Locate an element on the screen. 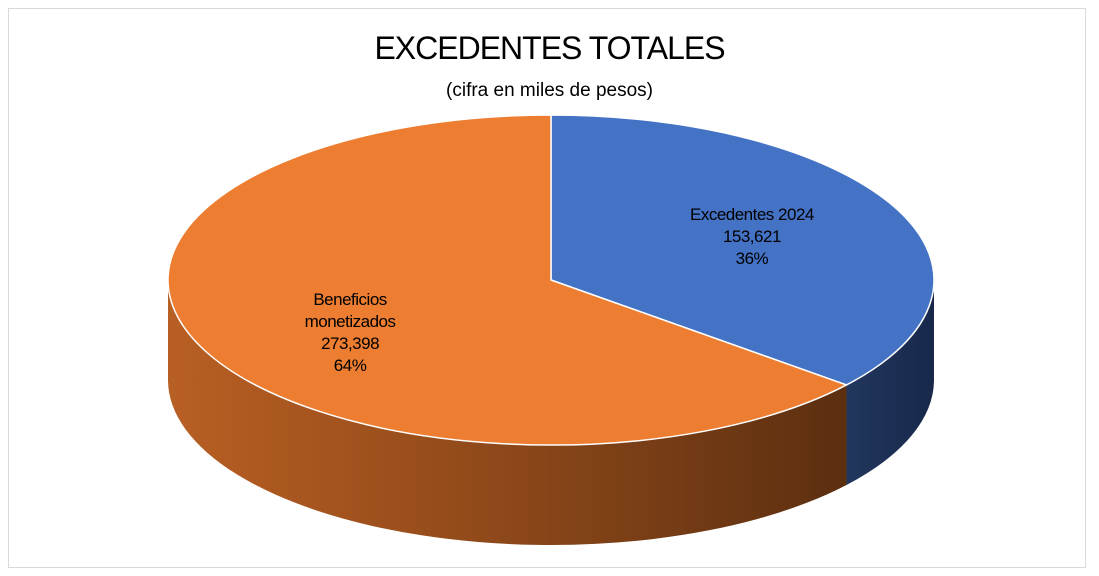 This screenshot has height=576, width=1099. label-value: 153,621 is located at coordinates (751, 237).